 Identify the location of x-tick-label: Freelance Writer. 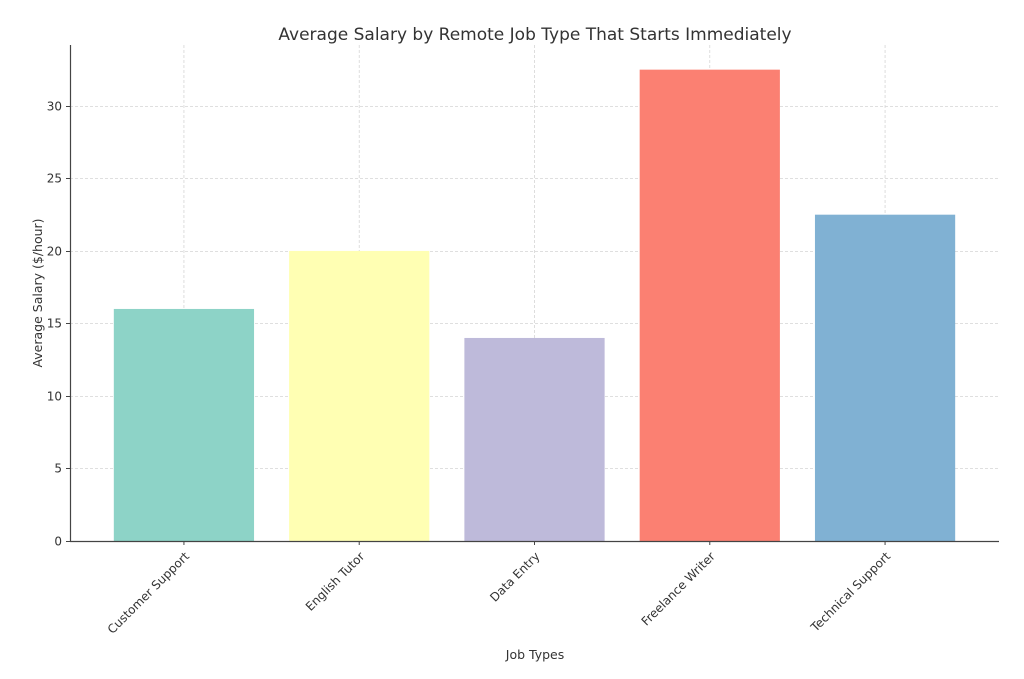
(678, 588).